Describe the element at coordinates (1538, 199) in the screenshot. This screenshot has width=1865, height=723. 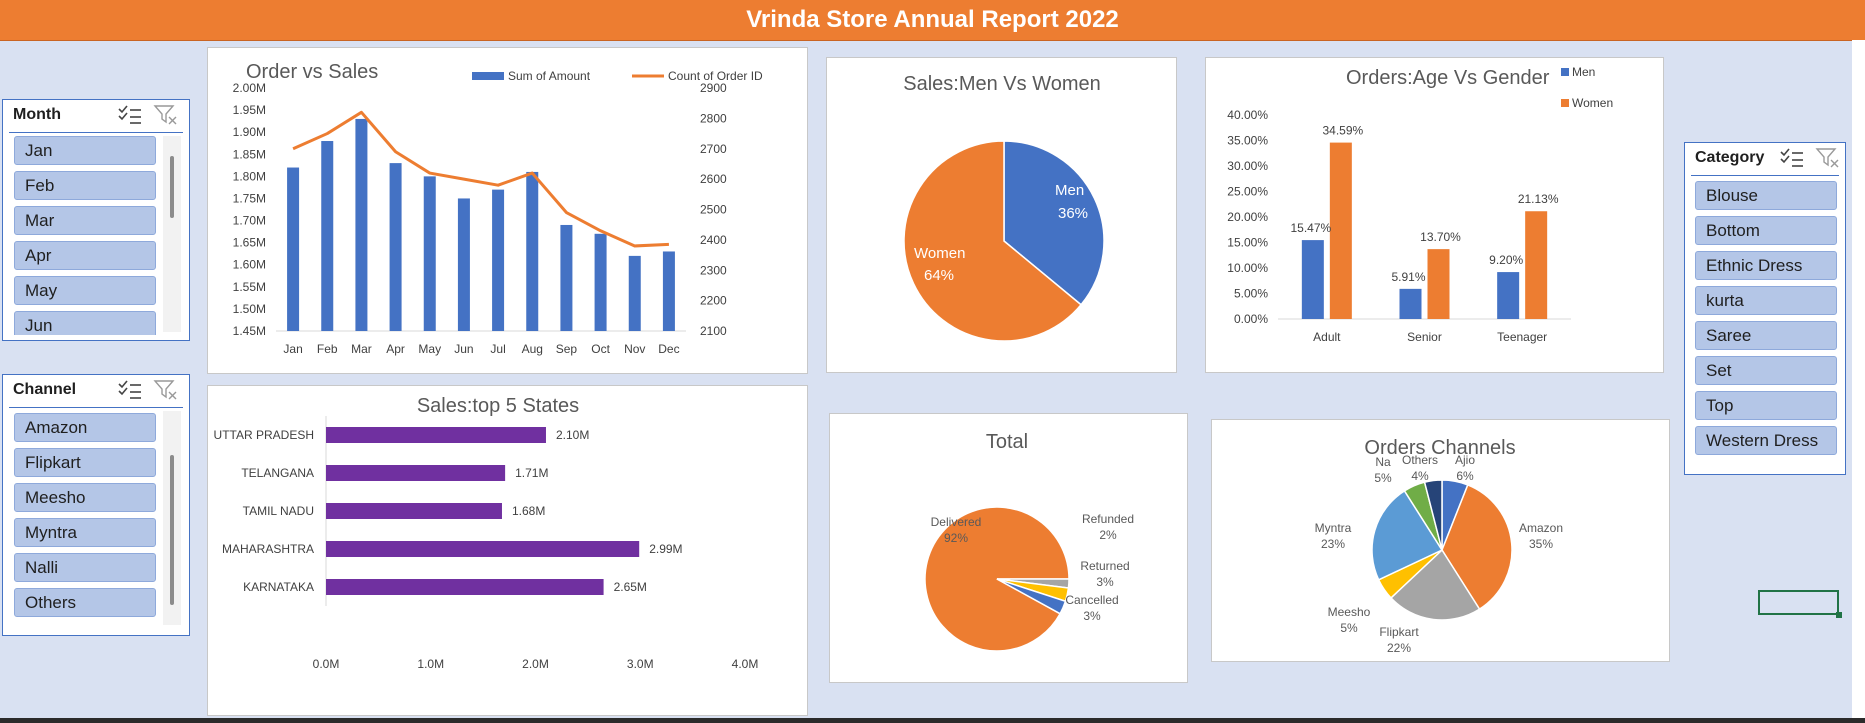
I see `data-label-women: 21.13%` at that location.